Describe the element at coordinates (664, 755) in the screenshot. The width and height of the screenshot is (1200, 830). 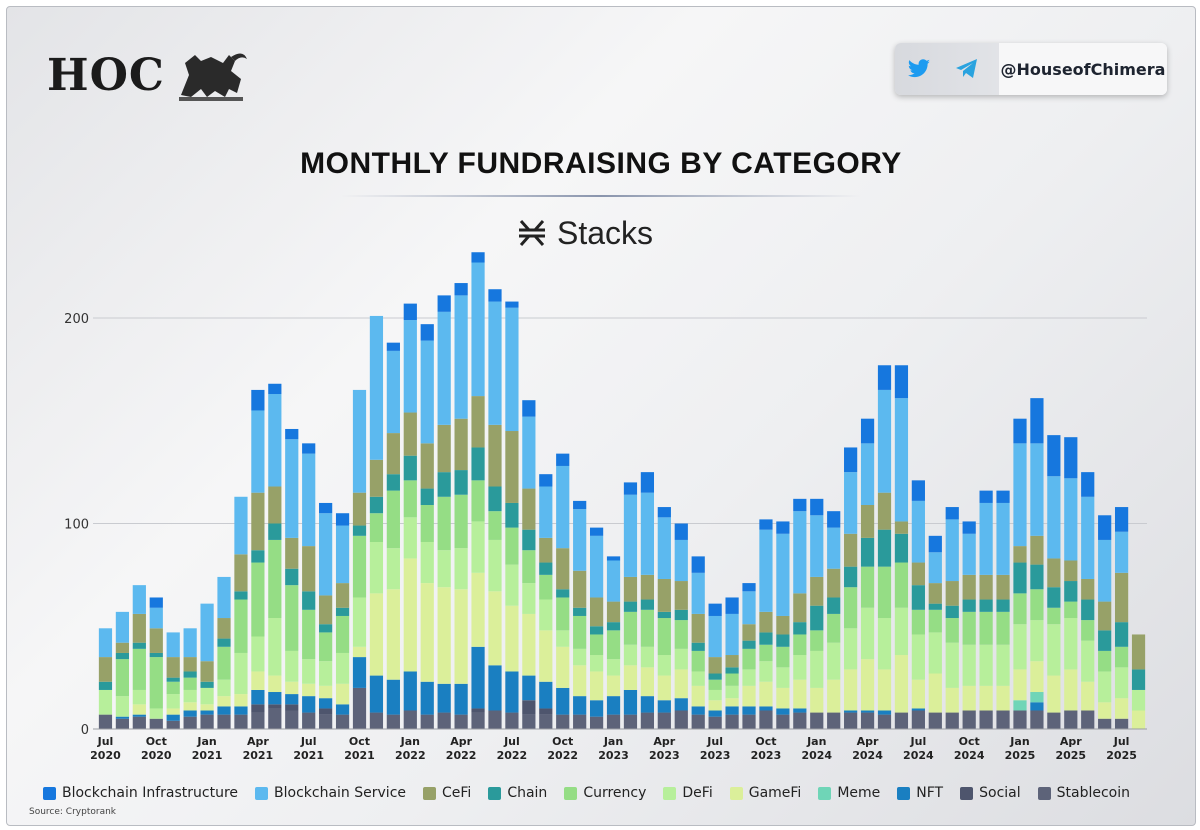
I see `x-tick-year: 2023` at that location.